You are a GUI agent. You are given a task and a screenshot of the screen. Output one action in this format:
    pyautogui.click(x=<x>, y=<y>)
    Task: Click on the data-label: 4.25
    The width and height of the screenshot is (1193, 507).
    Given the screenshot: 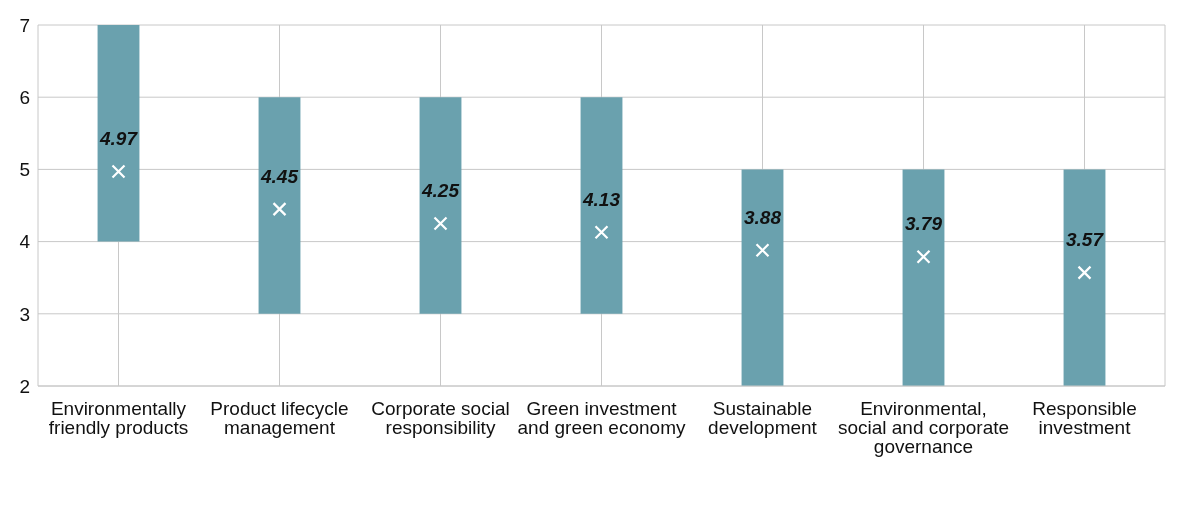 What is the action you would take?
    pyautogui.click(x=440, y=191)
    